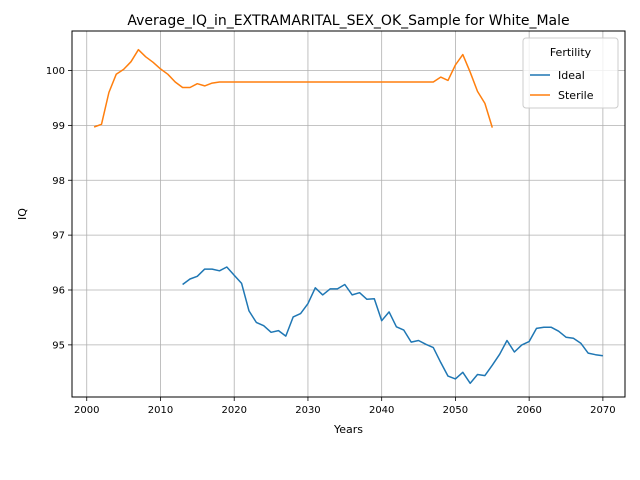 The image size is (640, 480). What do you see at coordinates (55, 71) in the screenshot?
I see `y-tick-label: 100` at bounding box center [55, 71].